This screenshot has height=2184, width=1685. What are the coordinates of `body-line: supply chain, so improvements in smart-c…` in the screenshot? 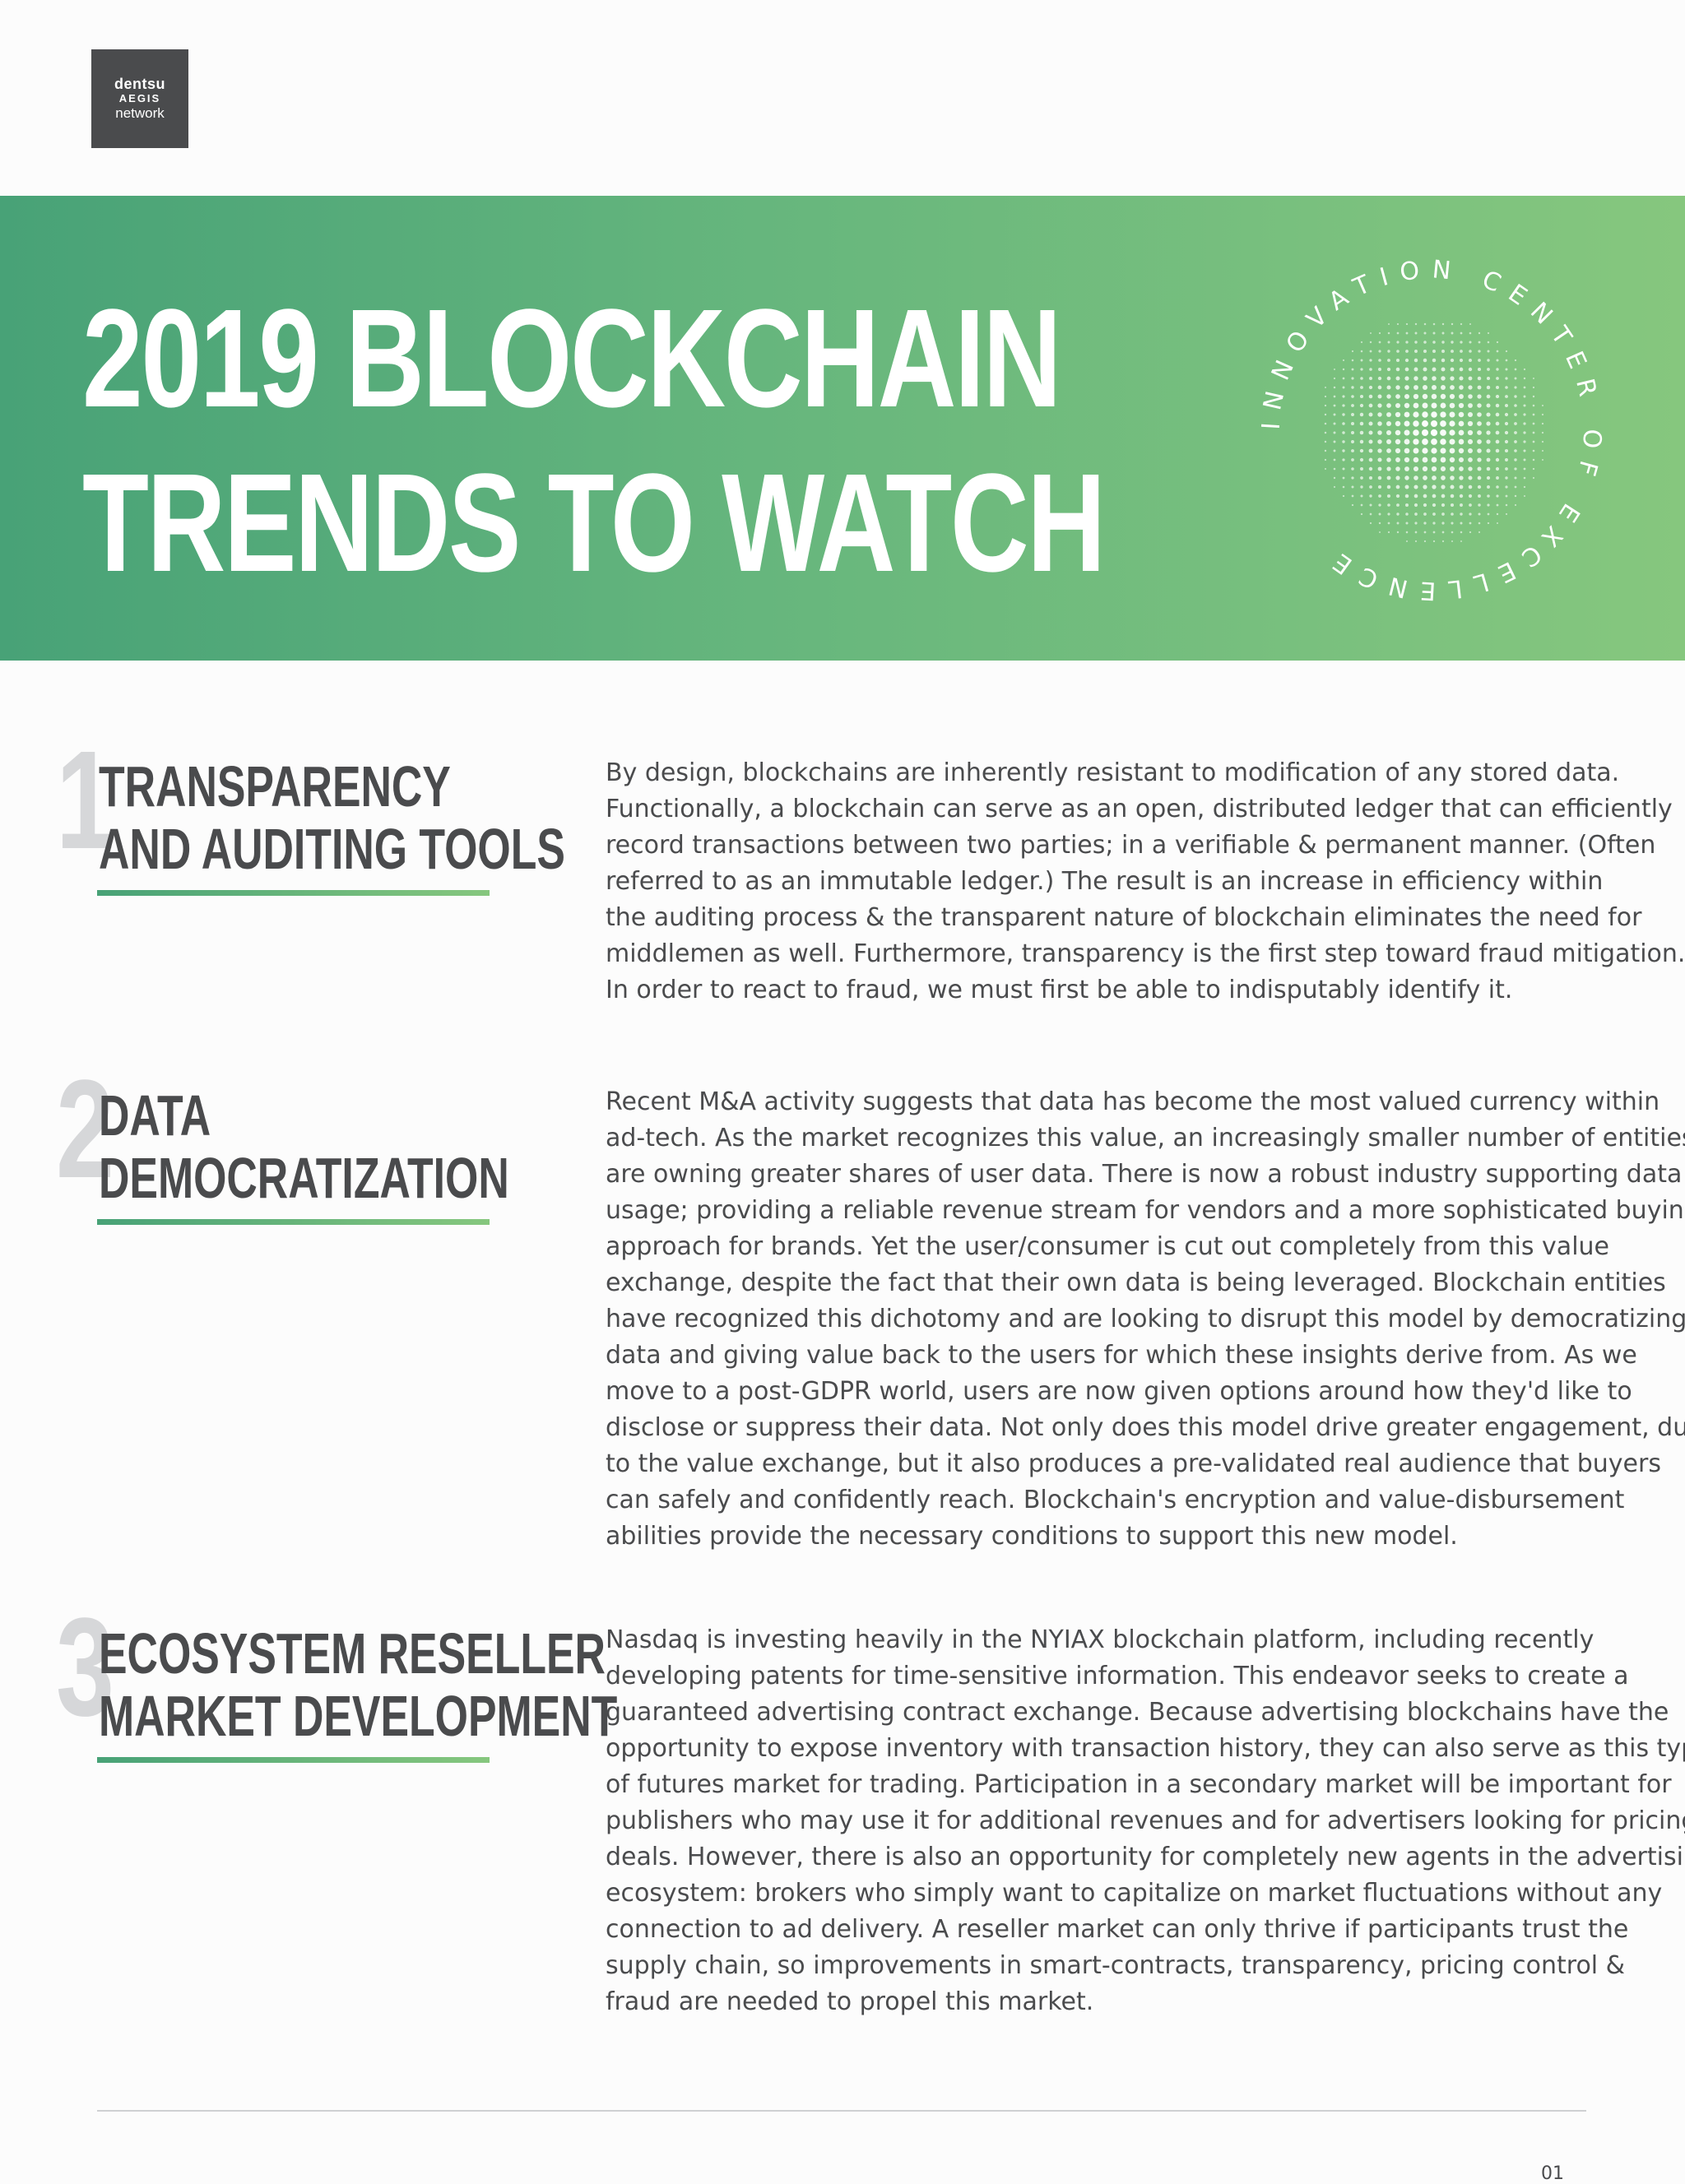 It's located at (1116, 1965).